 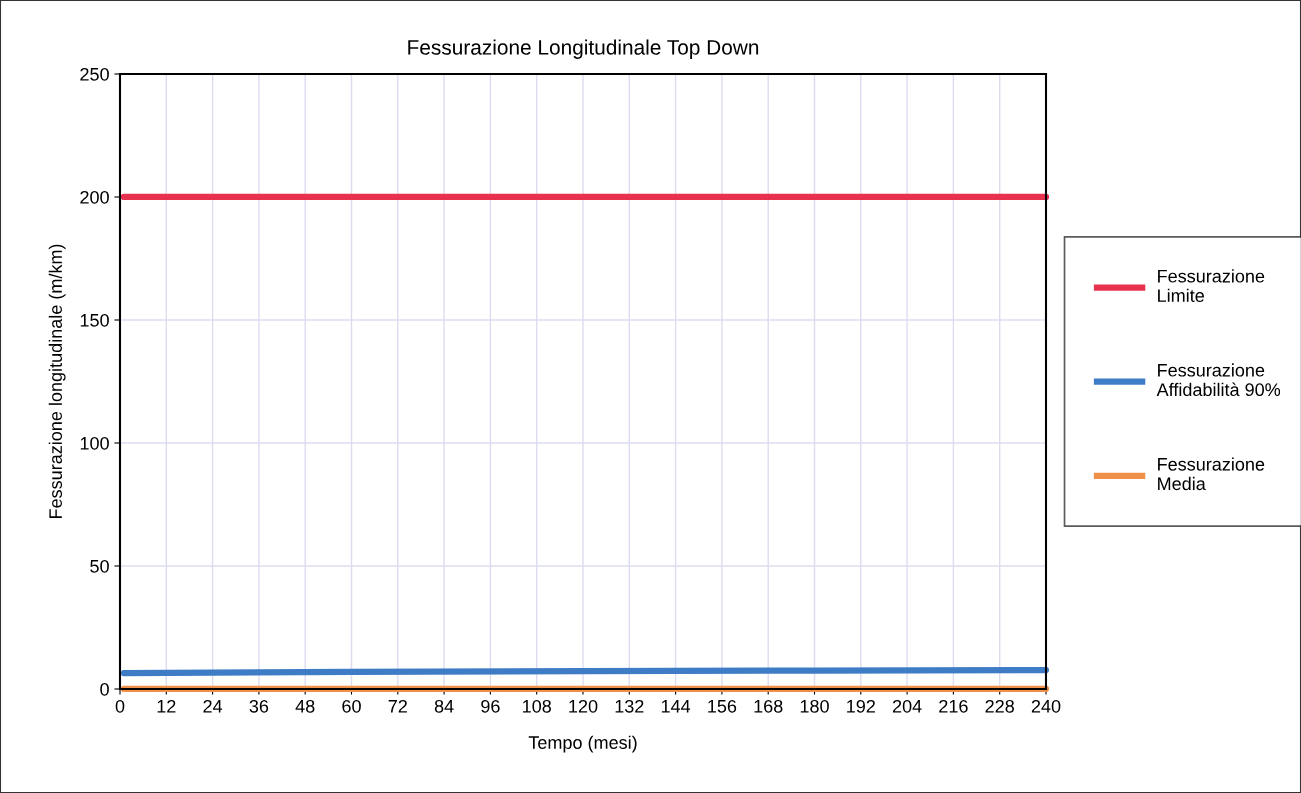 I want to click on y-tick-label: 200, so click(x=94, y=197).